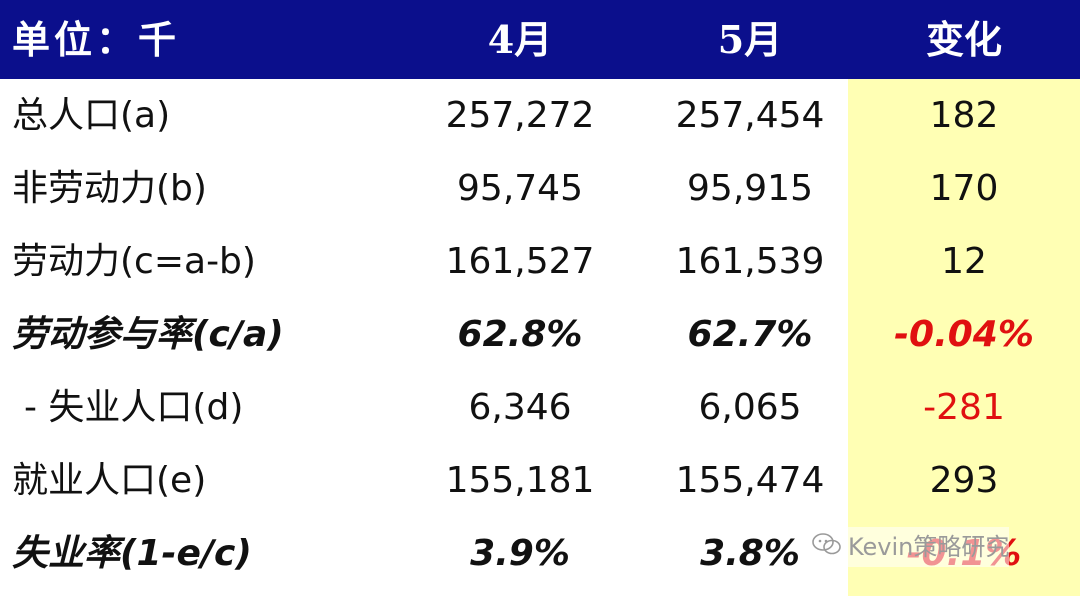  I want to click on april-value: 95,745, so click(520, 188).